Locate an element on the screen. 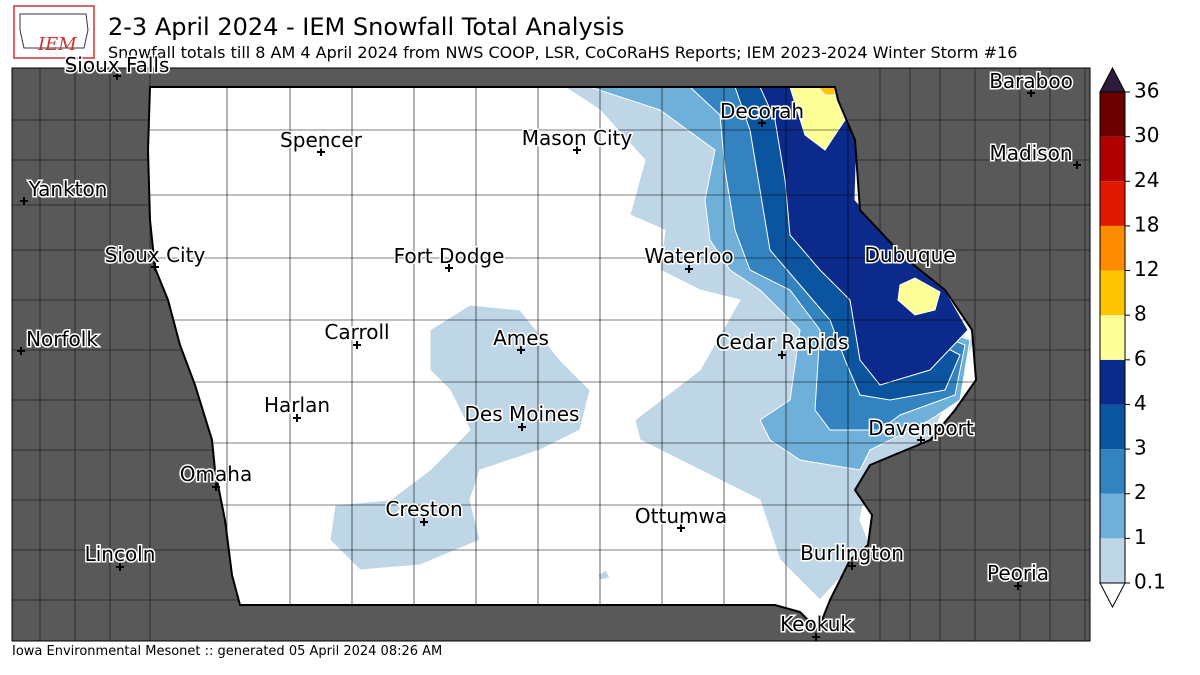 The image size is (1200, 675). city-label: Cedar Rapids is located at coordinates (782, 342).